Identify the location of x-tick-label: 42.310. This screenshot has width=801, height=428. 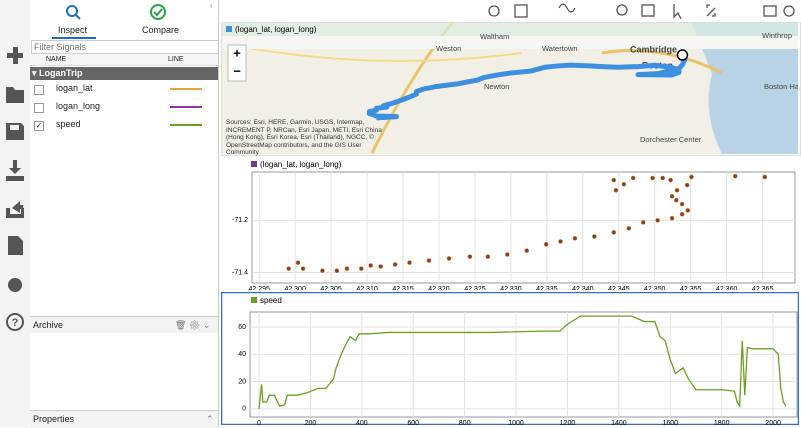
(367, 288).